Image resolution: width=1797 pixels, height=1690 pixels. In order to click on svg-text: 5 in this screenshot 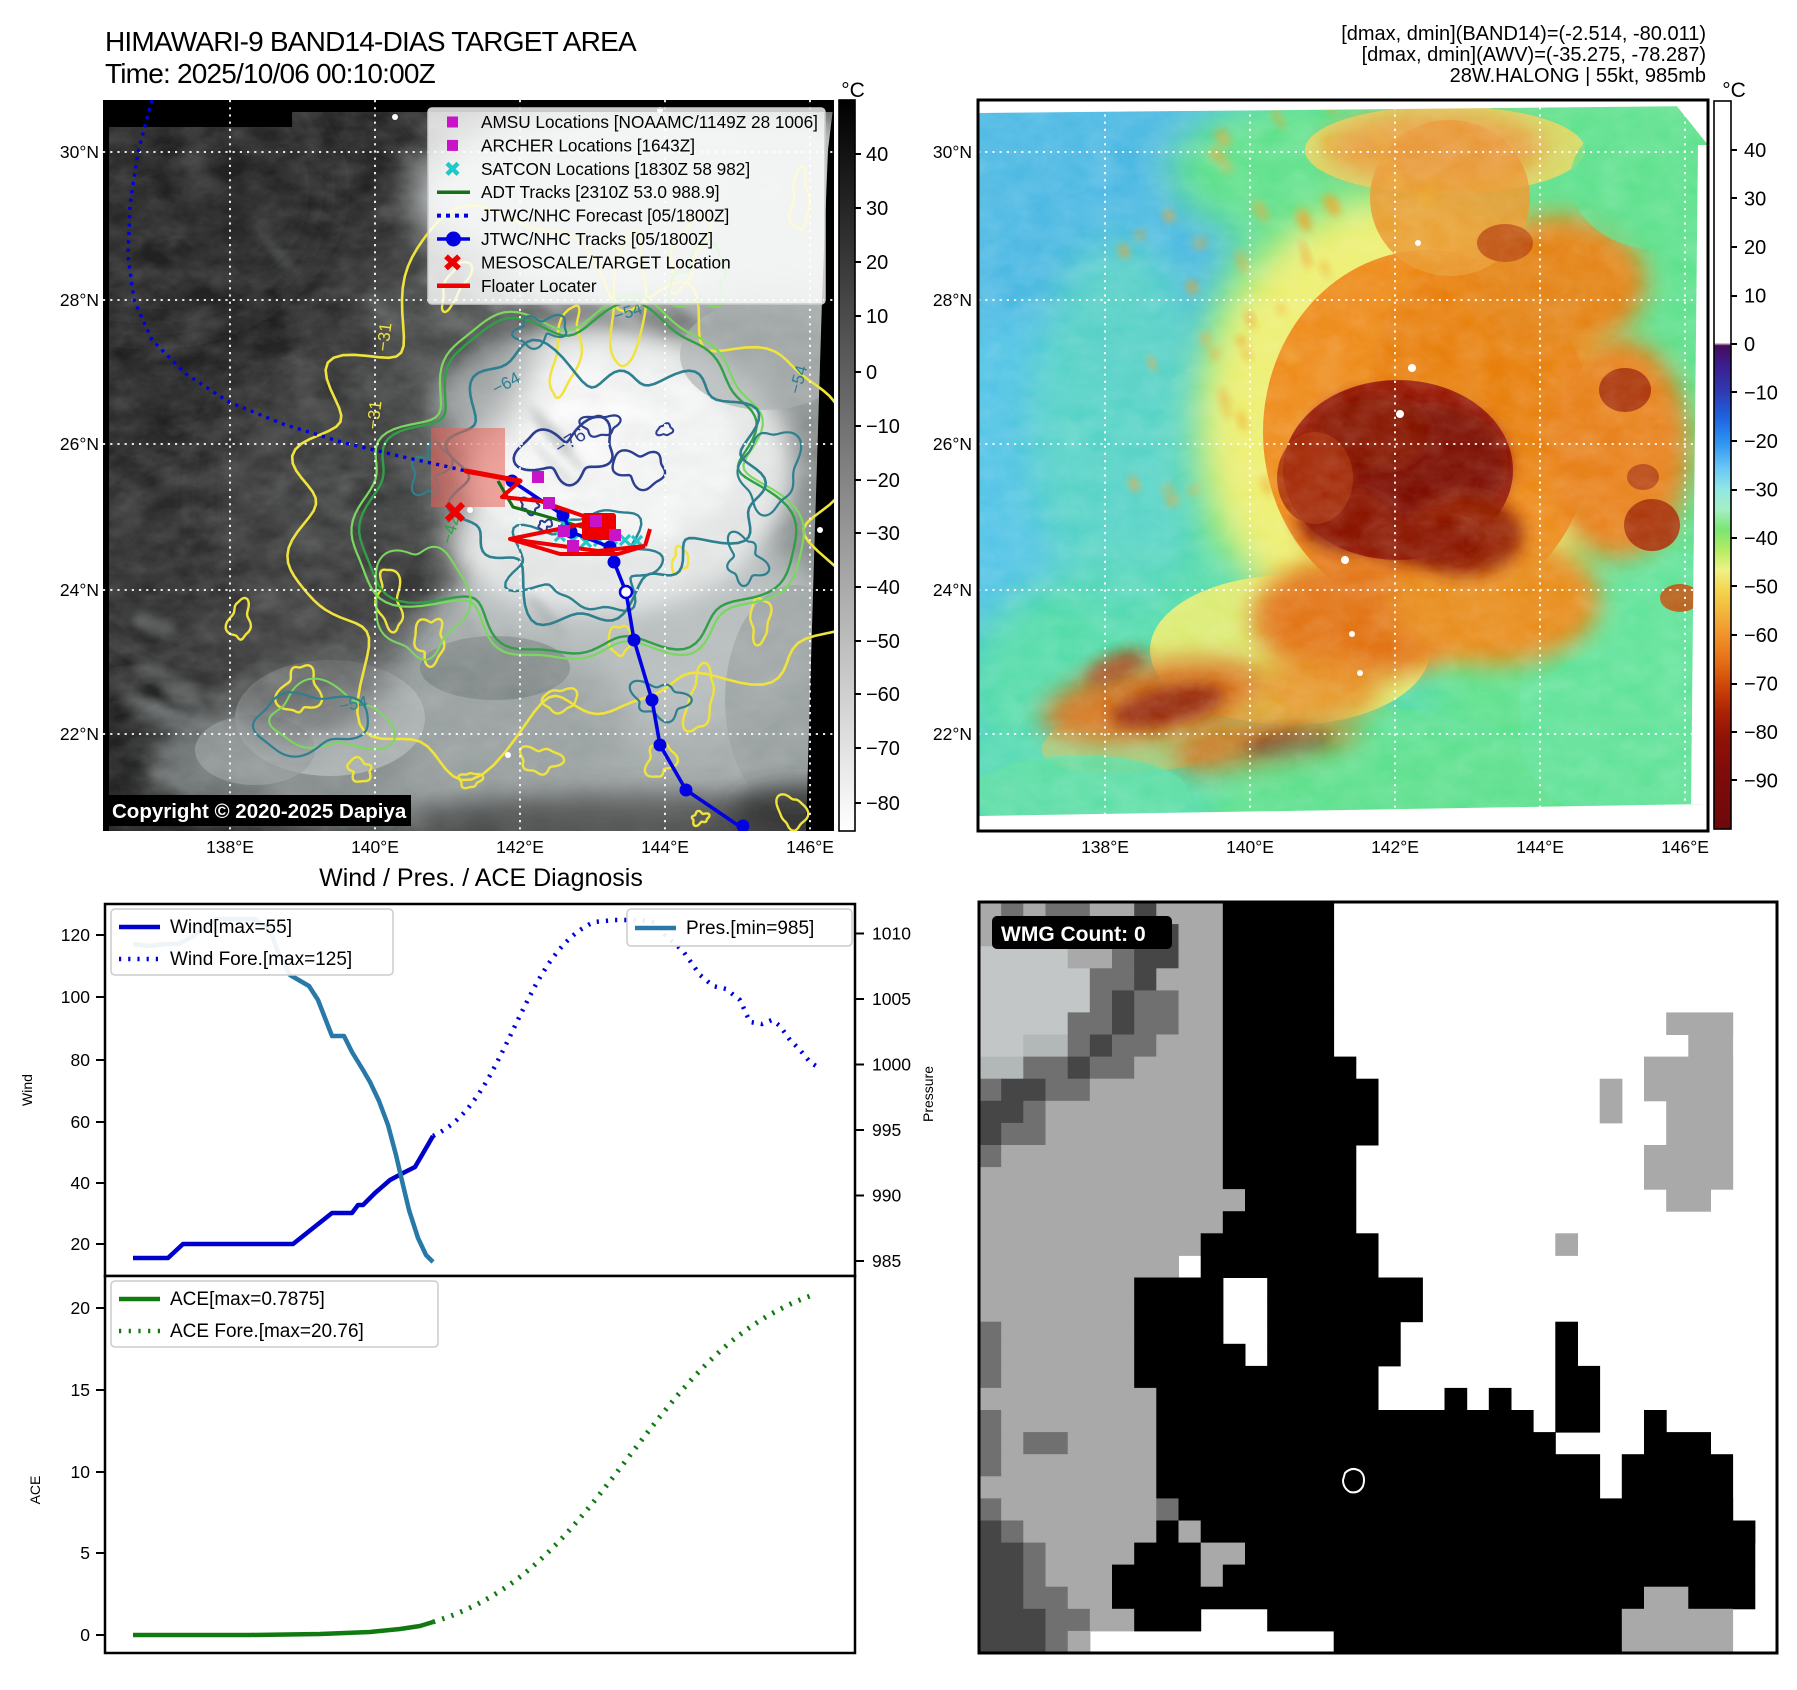, I will do `click(85, 1553)`.